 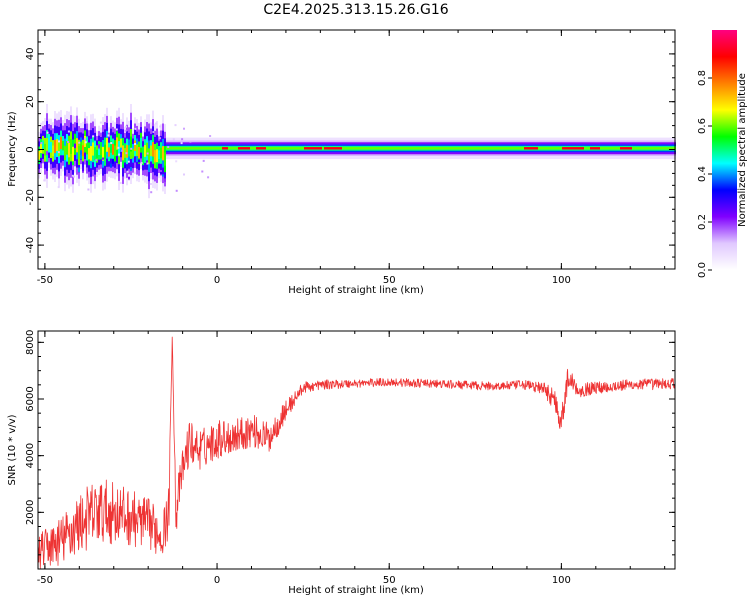 What do you see at coordinates (12, 449) in the screenshot?
I see `snr-ylabel: SNR (10 * v/v)` at bounding box center [12, 449].